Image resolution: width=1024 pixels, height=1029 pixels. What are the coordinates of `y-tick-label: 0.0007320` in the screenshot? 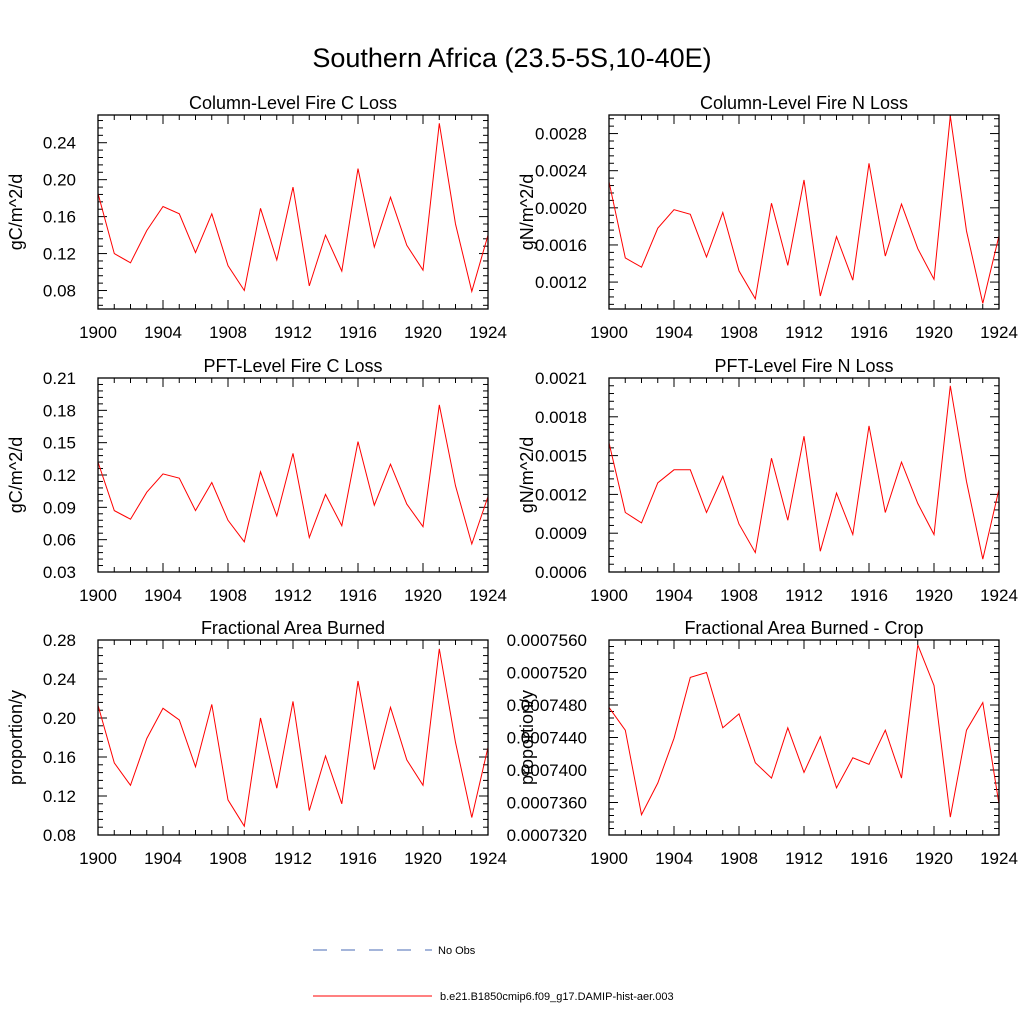 It's located at (547, 835).